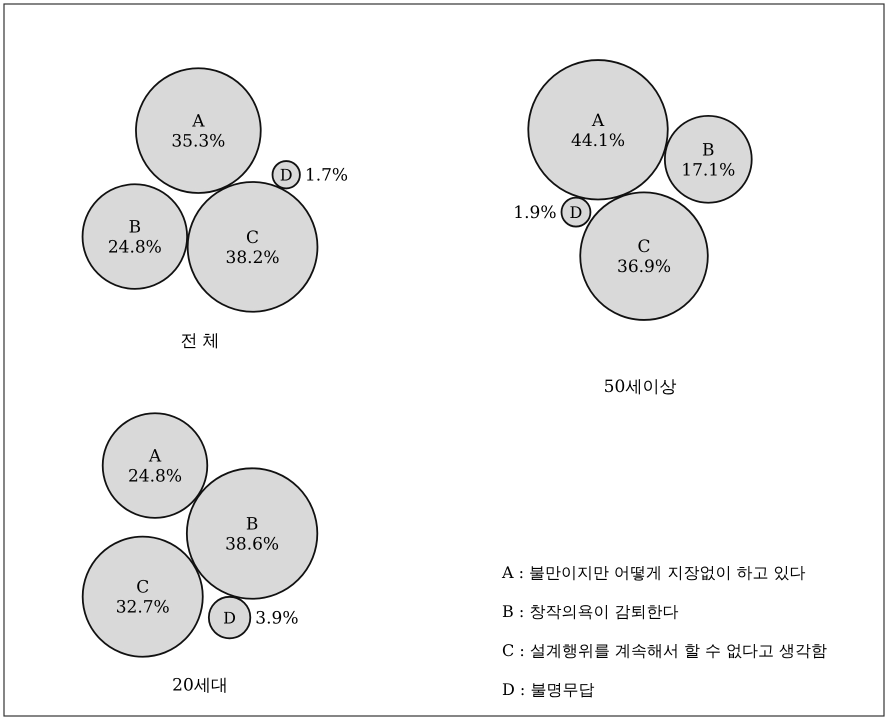 This screenshot has width=888, height=720. Describe the element at coordinates (644, 267) in the screenshot. I see `data-label: 36.9%` at that location.